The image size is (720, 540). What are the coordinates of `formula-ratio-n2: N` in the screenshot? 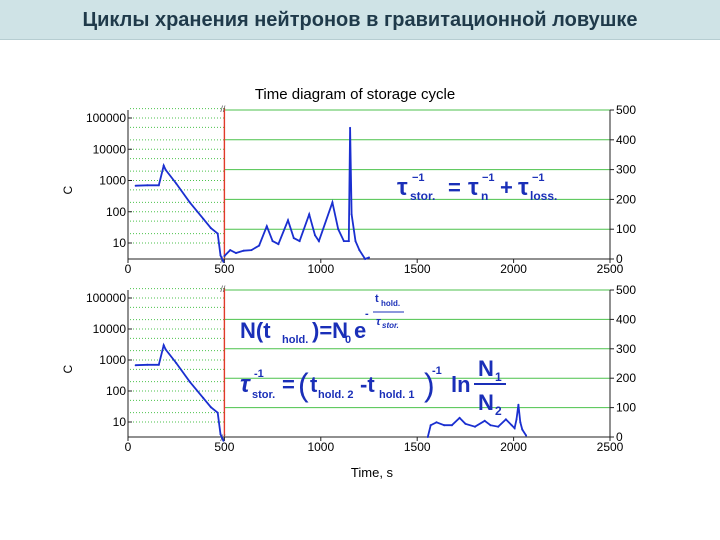 It's located at (486, 402).